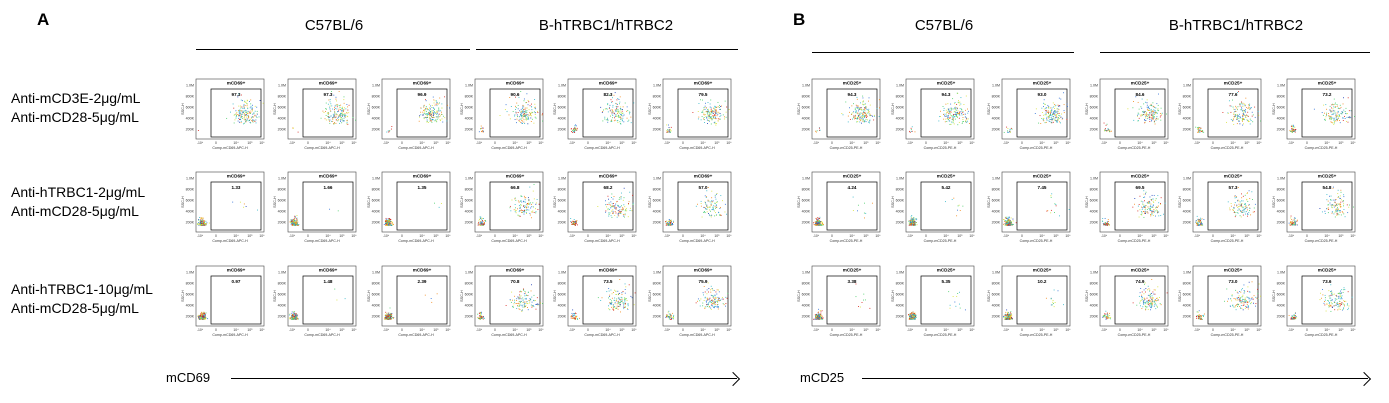 Image resolution: width=1389 pixels, height=403 pixels. What do you see at coordinates (1140, 83) in the screenshot?
I see `gate-label: mCD25+` at bounding box center [1140, 83].